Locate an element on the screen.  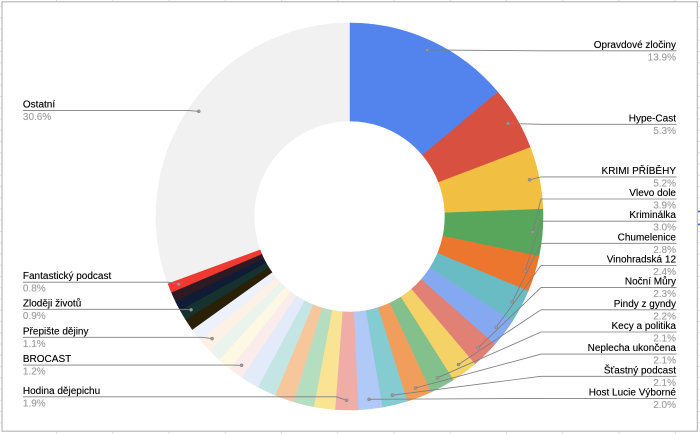
svg-text: Kecy a politika is located at coordinates (644, 326).